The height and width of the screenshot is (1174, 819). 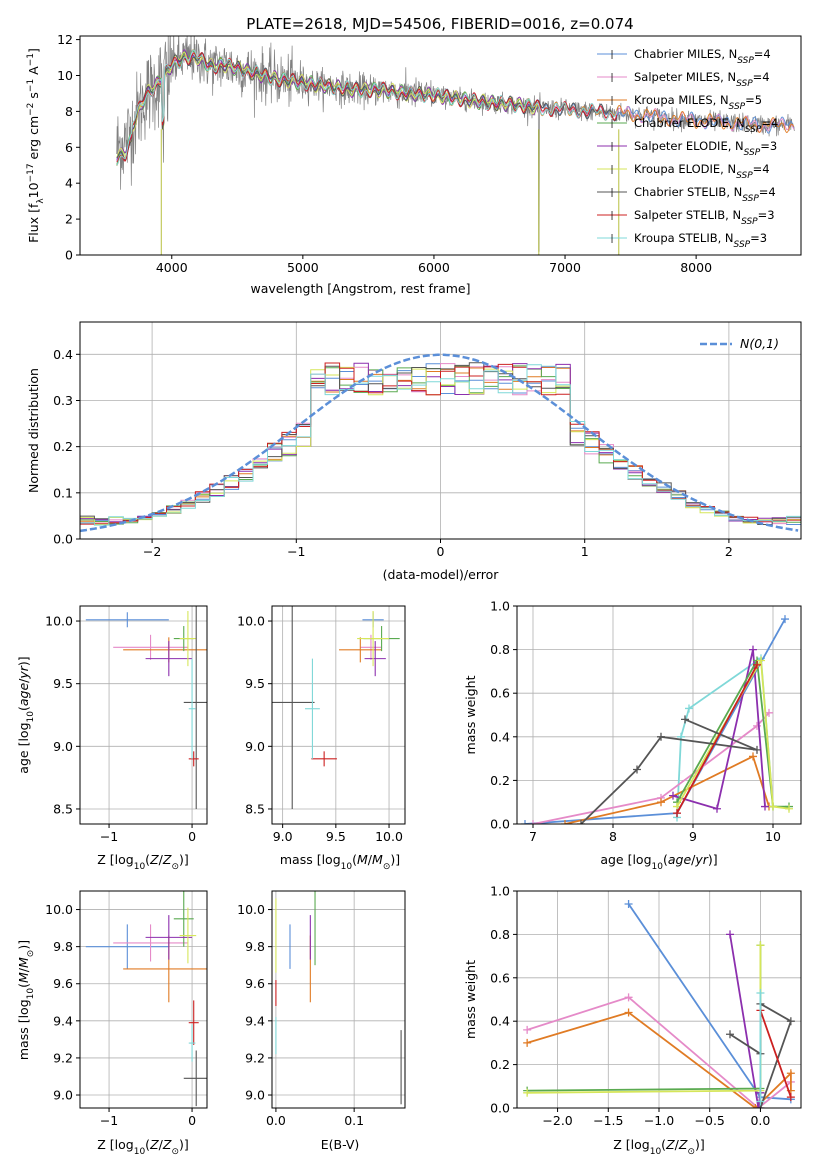 I want to click on massweight_vs_Z-xlabel: Z [log10(Z/Z⊙)], so click(x=659, y=1147).